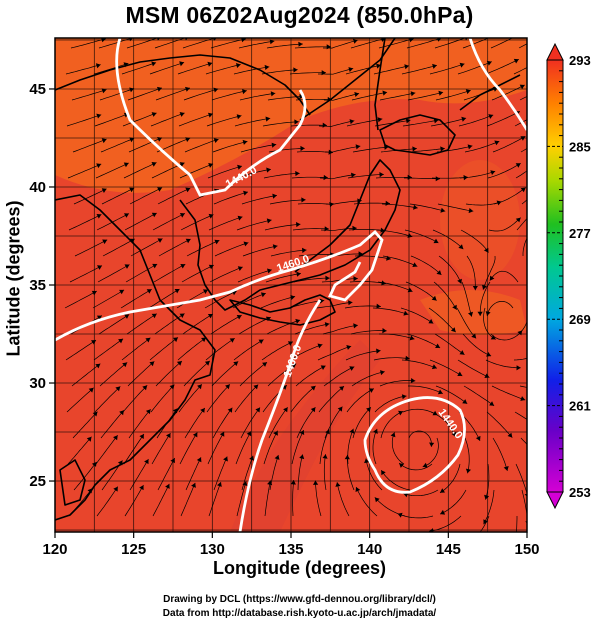  What do you see at coordinates (380, 84) in the screenshot?
I see `coastline` at bounding box center [380, 84].